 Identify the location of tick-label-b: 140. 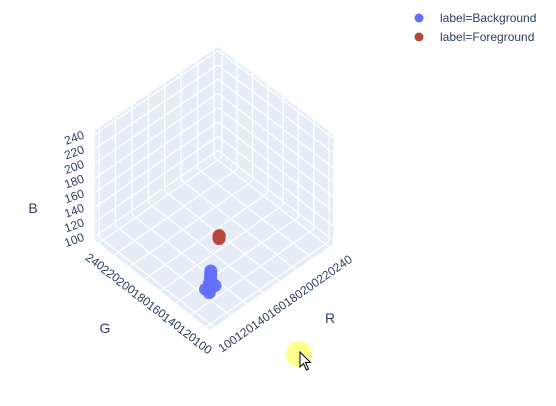
(74, 211).